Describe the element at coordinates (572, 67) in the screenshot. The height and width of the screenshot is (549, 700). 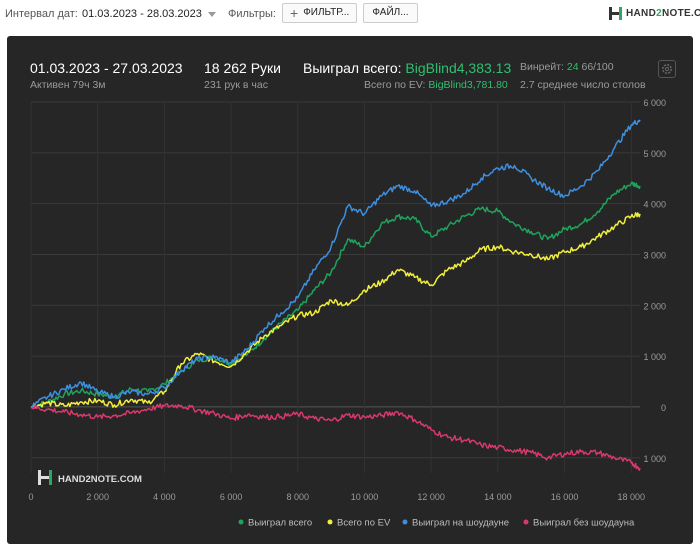
I see `winrate-value: 24` at that location.